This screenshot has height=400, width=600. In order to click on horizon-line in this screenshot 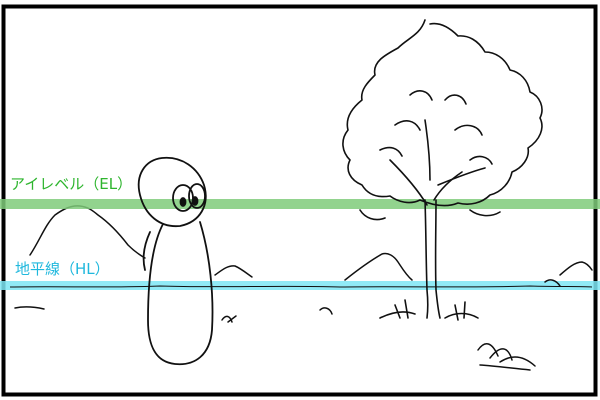, I will do `click(300, 285)`.